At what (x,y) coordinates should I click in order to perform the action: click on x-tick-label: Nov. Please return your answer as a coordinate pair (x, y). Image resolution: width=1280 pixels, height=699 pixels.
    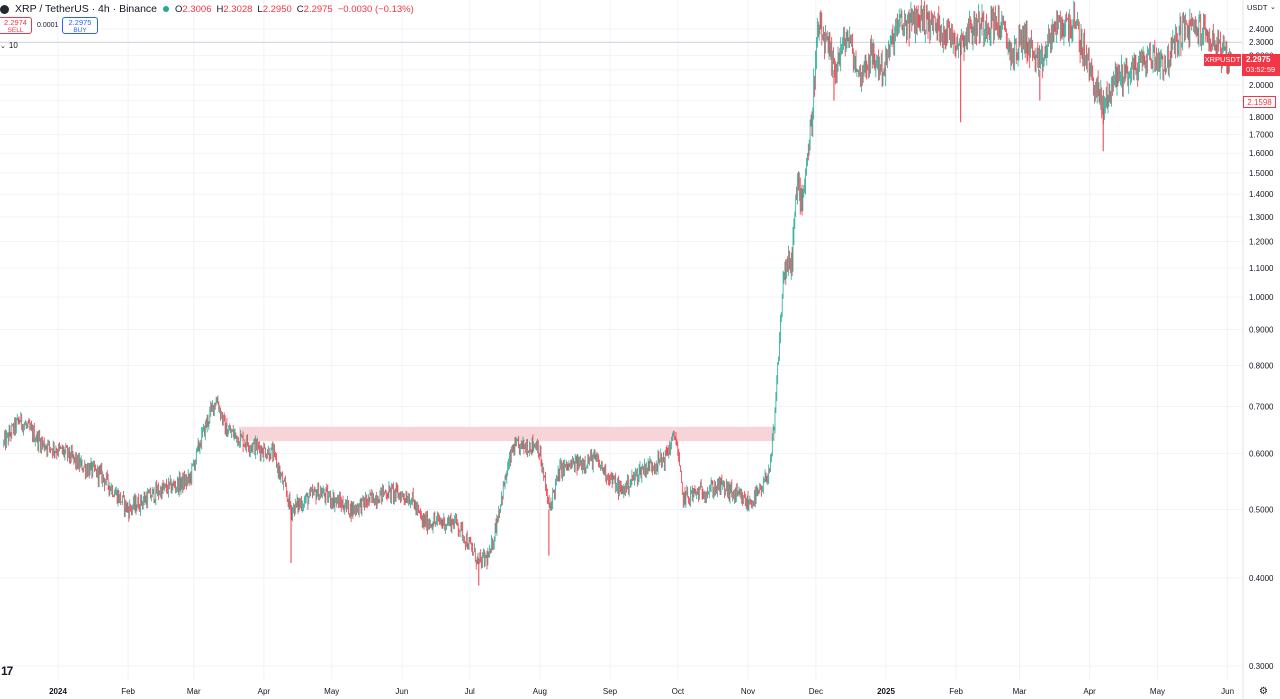
    Looking at the image, I should click on (748, 691).